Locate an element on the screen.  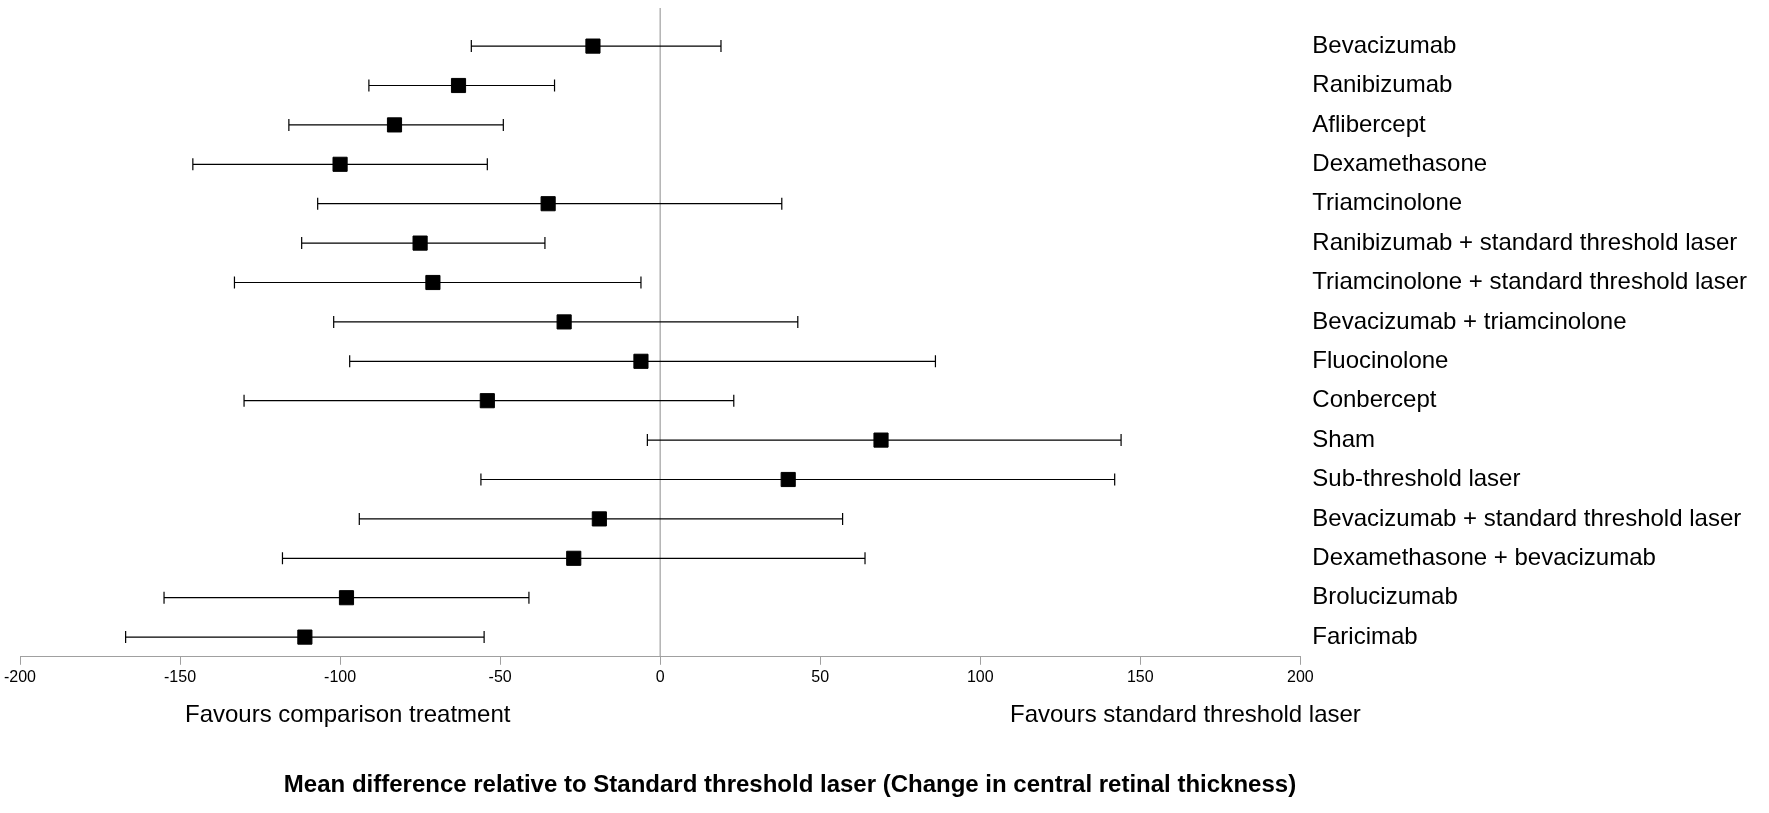
y-tick-label: Dexamethasone is located at coordinates (1400, 162).